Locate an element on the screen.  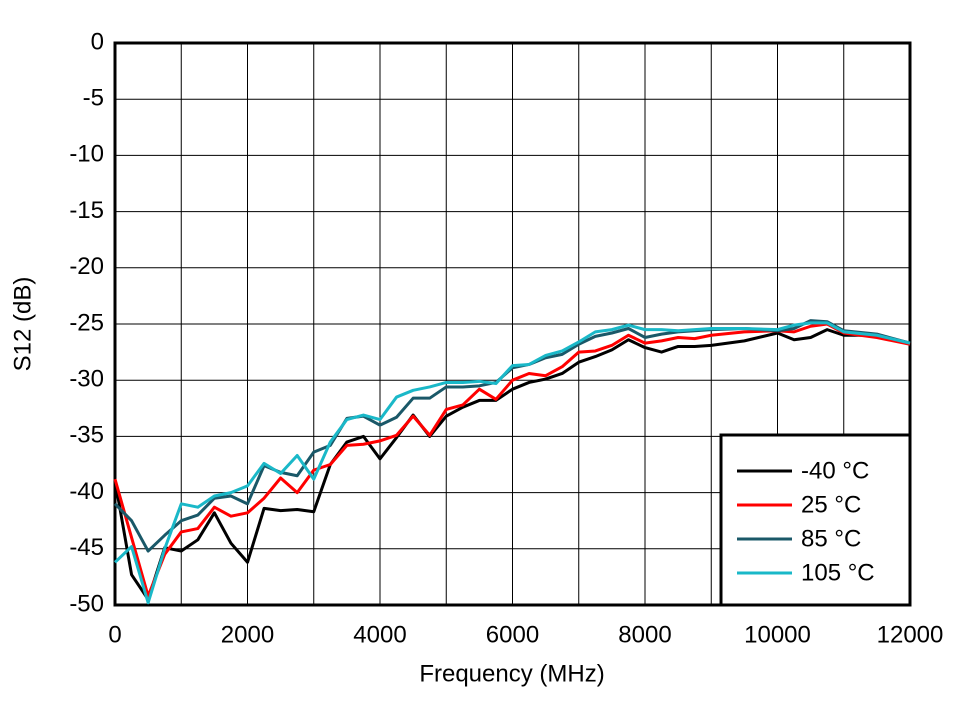
y-axis-label: S12 (dB) is located at coordinates (22, 324).